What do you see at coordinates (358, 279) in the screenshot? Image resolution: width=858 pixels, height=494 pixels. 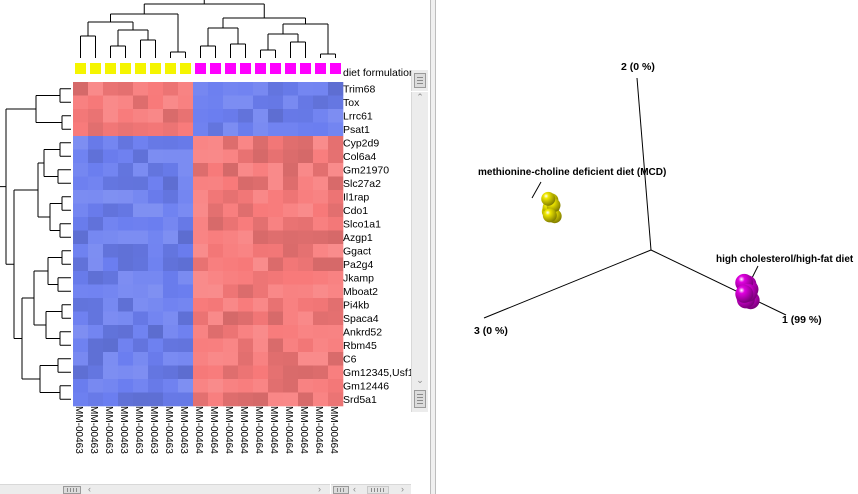 I see `row-label: Jkamp` at bounding box center [358, 279].